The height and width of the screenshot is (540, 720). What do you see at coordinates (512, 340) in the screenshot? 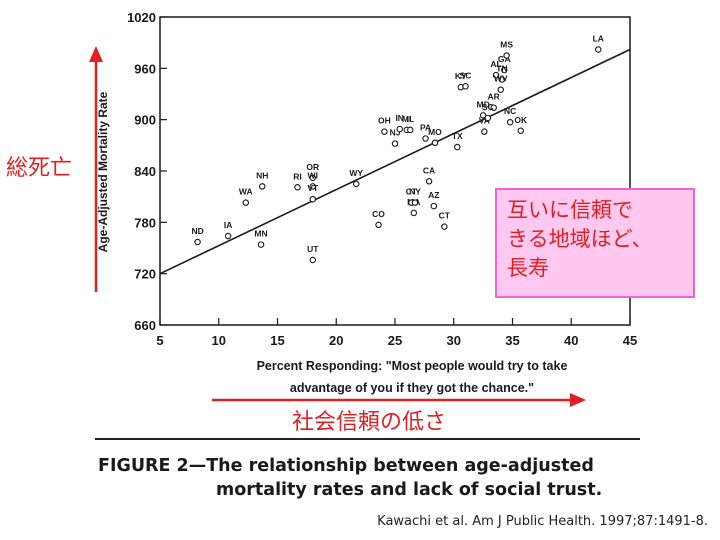
I see `x-tick-label: 35` at bounding box center [512, 340].